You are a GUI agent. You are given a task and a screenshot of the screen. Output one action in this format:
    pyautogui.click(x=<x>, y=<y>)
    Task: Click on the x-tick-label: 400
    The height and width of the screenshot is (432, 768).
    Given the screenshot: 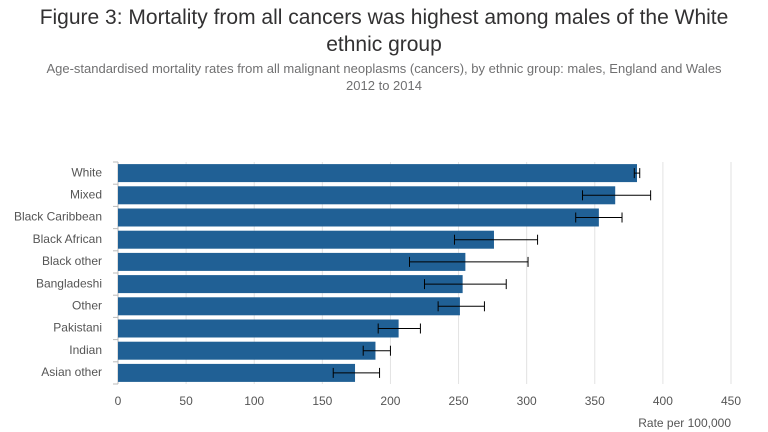 What is the action you would take?
    pyautogui.click(x=663, y=401)
    